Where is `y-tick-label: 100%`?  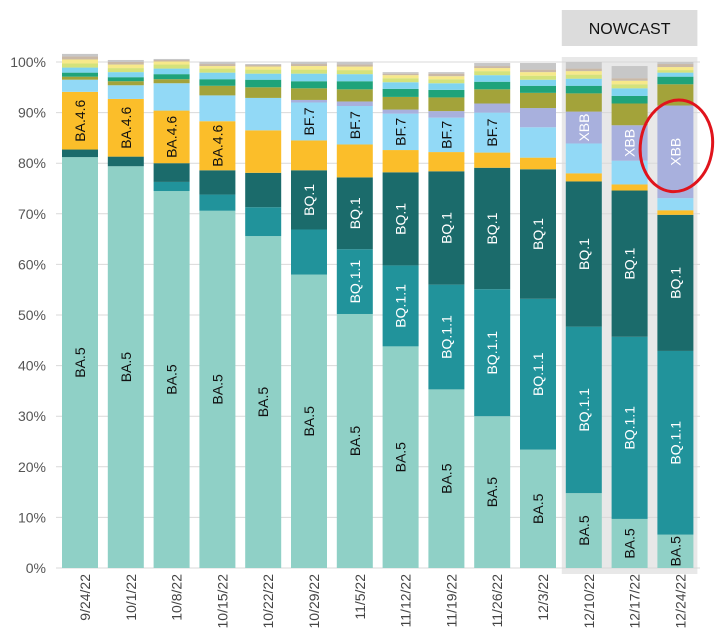
y-tick-label: 100% is located at coordinates (28, 62).